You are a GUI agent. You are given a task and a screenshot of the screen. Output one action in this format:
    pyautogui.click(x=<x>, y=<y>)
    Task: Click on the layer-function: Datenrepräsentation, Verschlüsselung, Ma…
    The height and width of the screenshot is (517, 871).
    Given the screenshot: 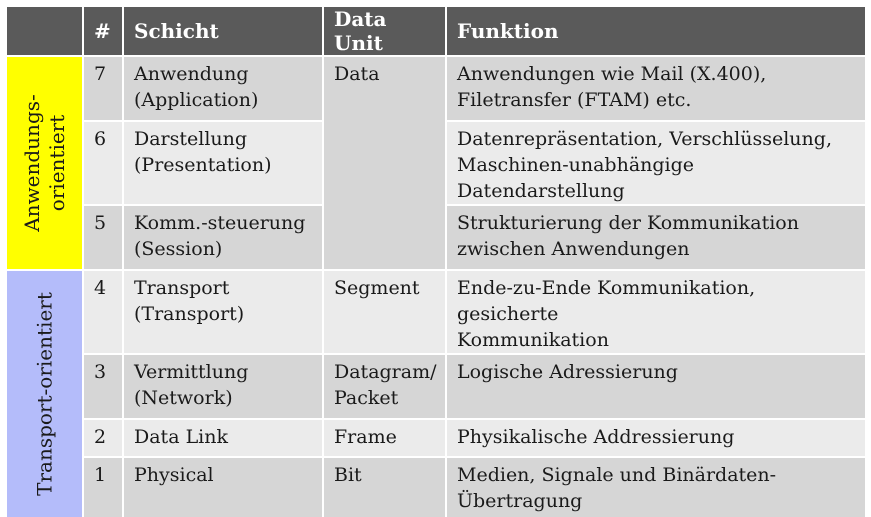 What is the action you would take?
    pyautogui.click(x=655, y=162)
    